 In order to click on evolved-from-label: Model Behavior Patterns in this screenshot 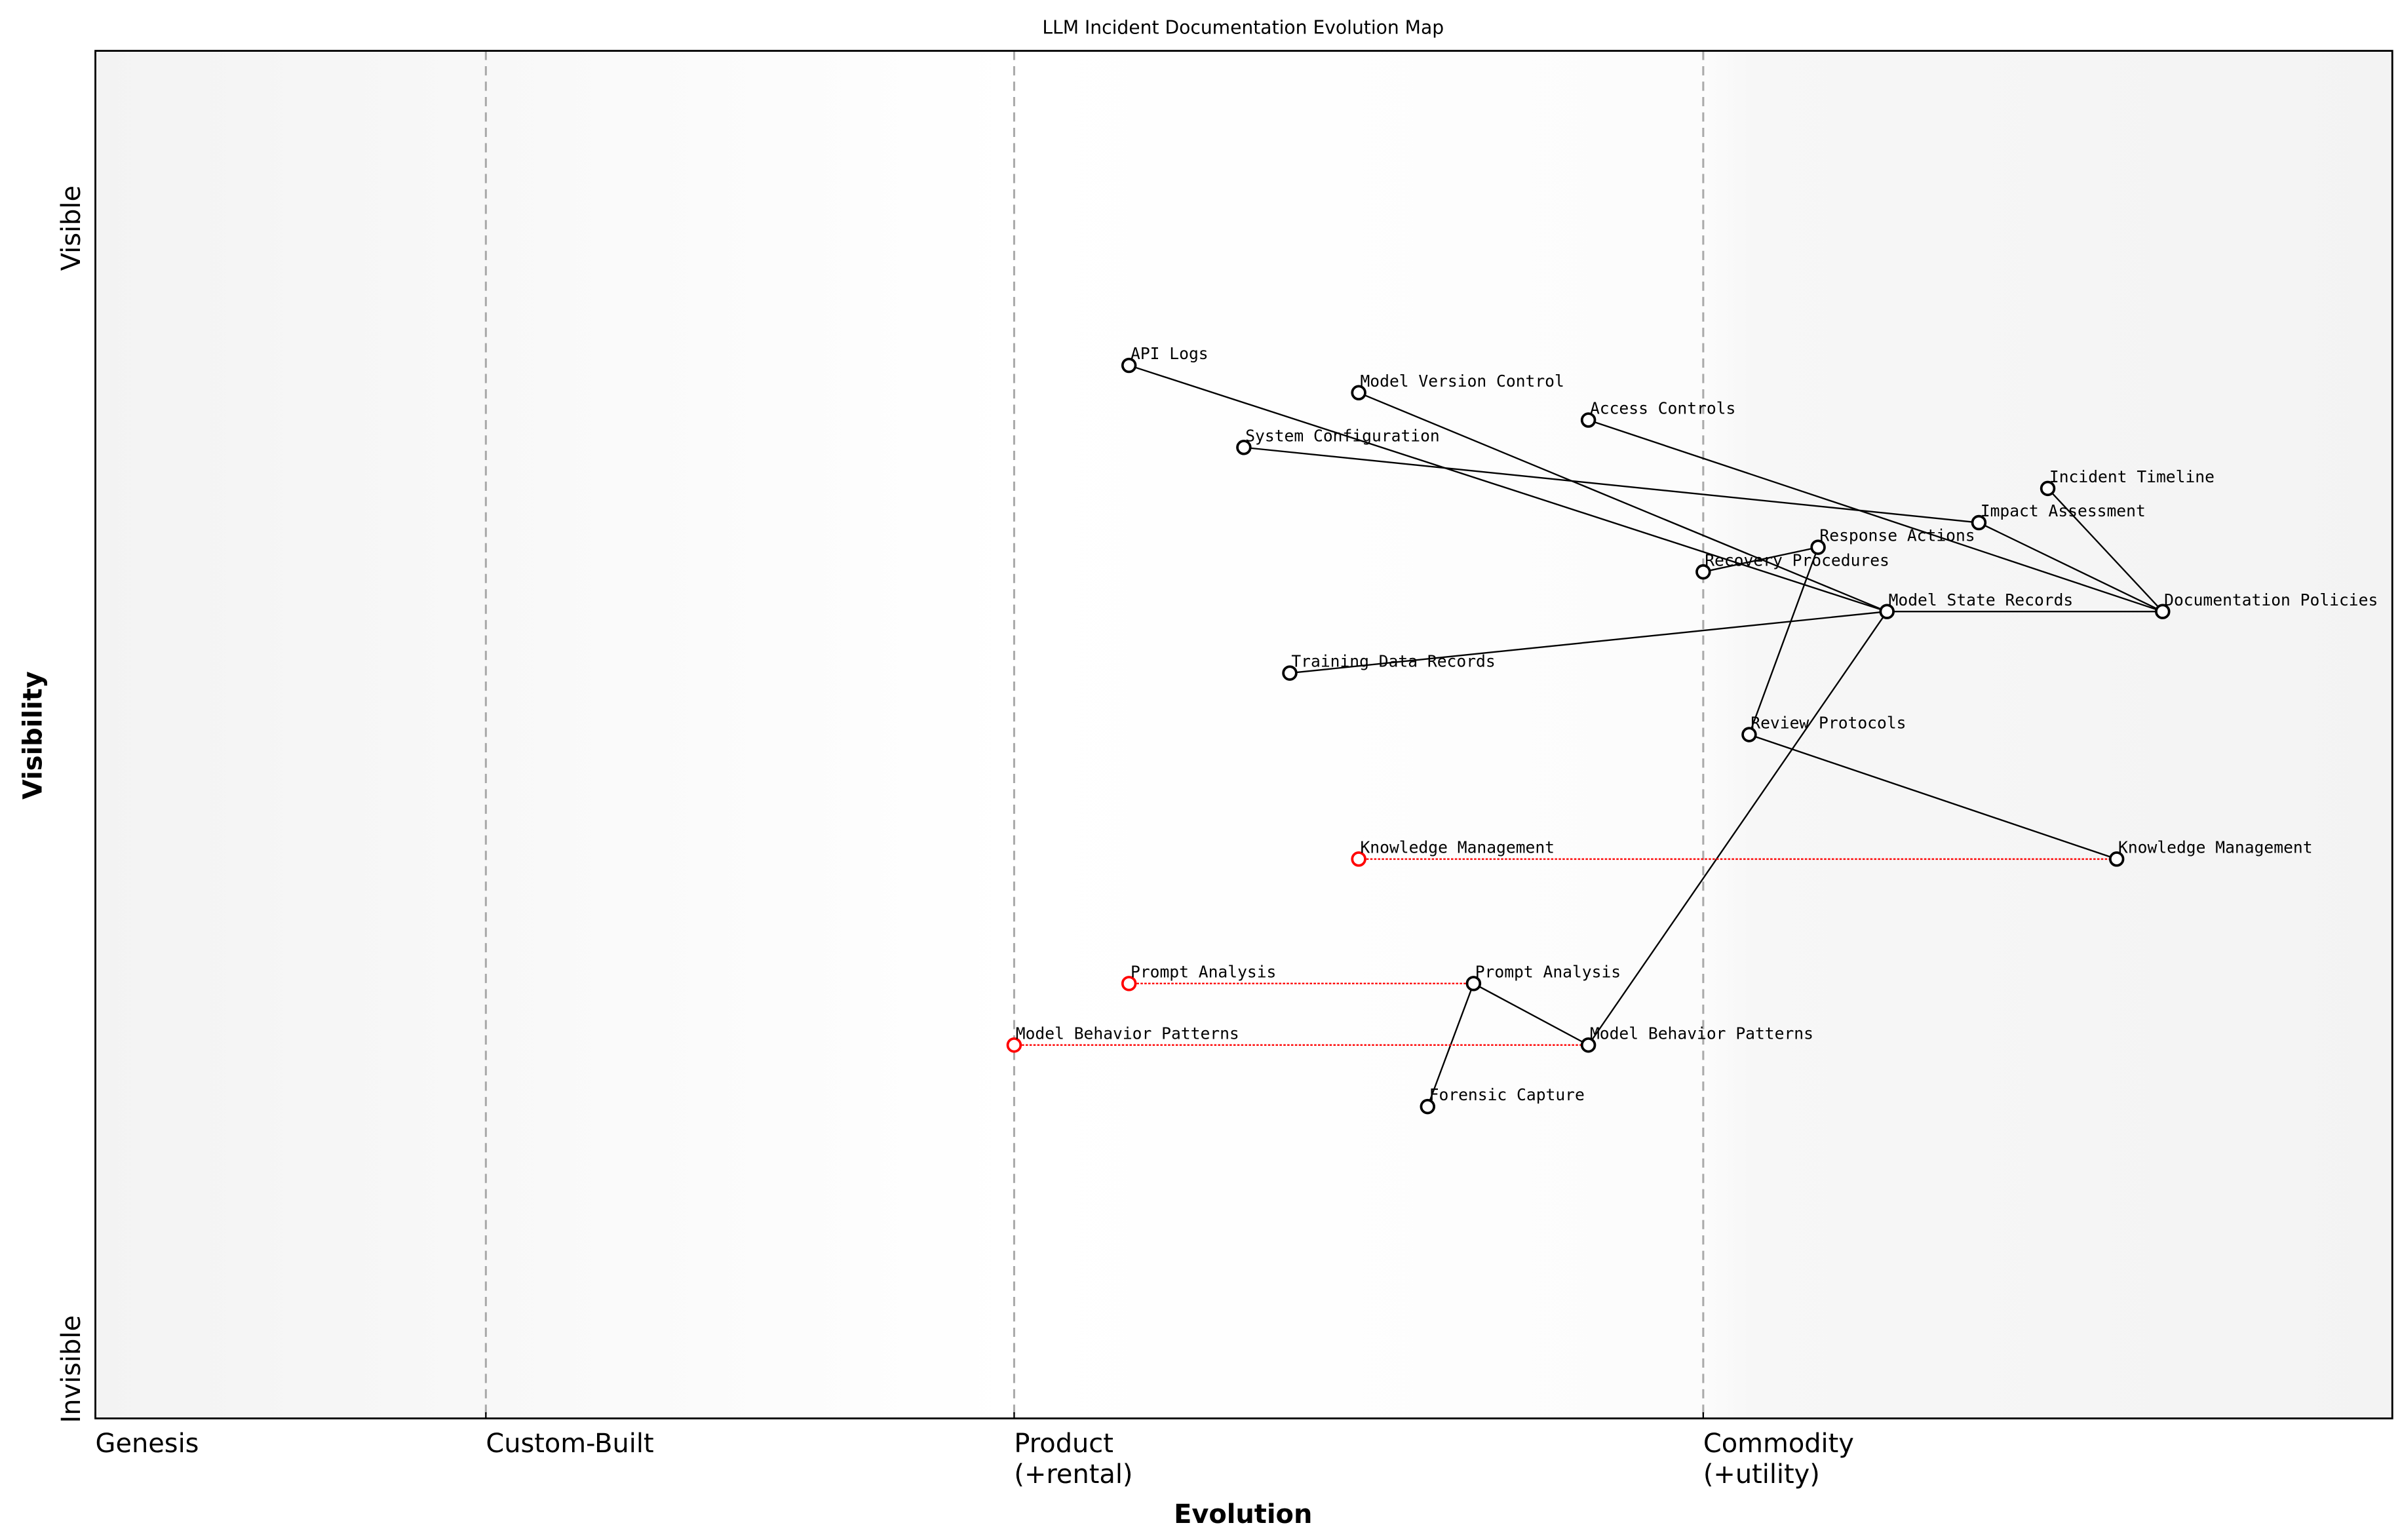, I will do `click(1127, 1033)`.